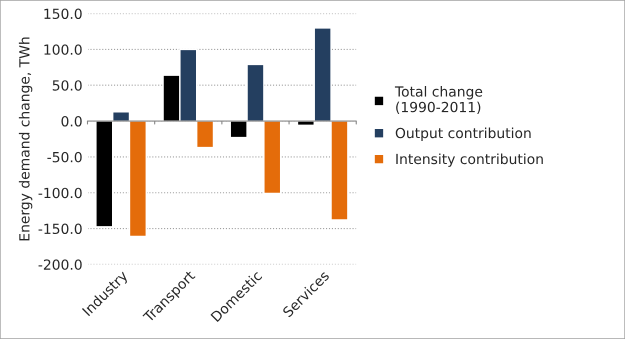  Describe the element at coordinates (67, 85) in the screenshot. I see `y-tick-label: 50.0` at that location.